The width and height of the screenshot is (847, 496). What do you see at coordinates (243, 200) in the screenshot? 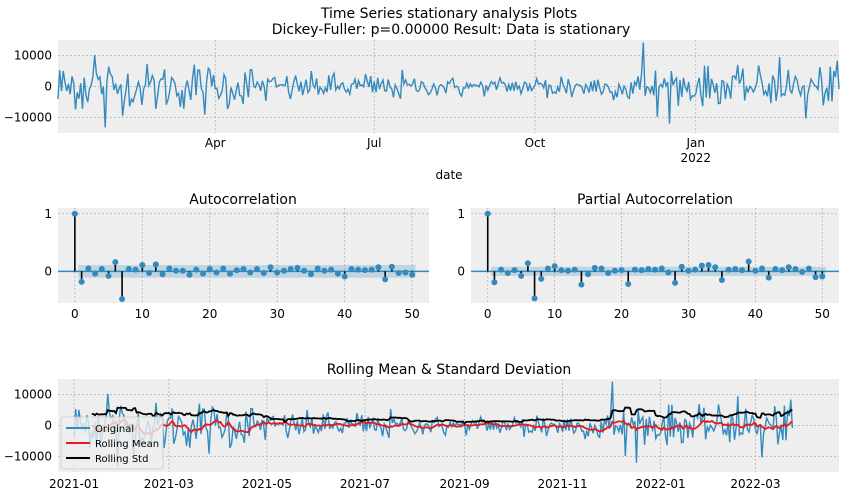
I see `acf-title: Autocorrelation` at bounding box center [243, 200].